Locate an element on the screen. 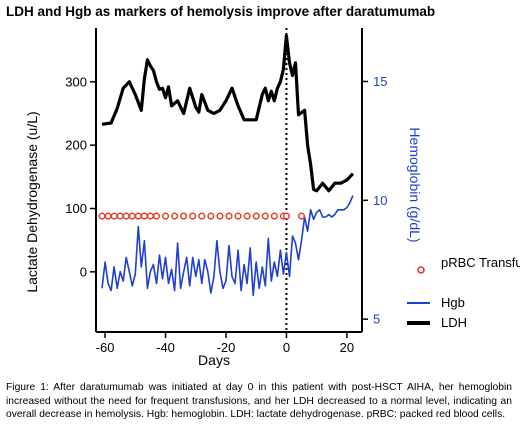 The height and width of the screenshot is (441, 520). x-tick-label: 20 is located at coordinates (347, 347).